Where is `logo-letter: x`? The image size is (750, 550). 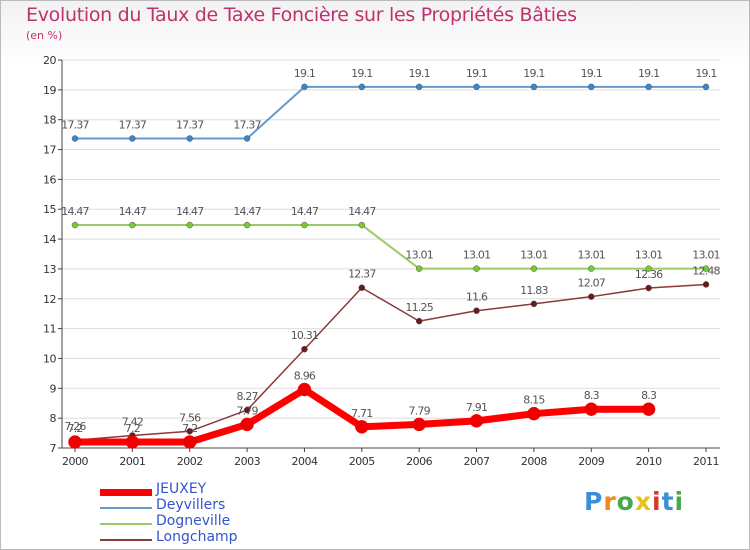
logo-letter: x is located at coordinates (643, 501).